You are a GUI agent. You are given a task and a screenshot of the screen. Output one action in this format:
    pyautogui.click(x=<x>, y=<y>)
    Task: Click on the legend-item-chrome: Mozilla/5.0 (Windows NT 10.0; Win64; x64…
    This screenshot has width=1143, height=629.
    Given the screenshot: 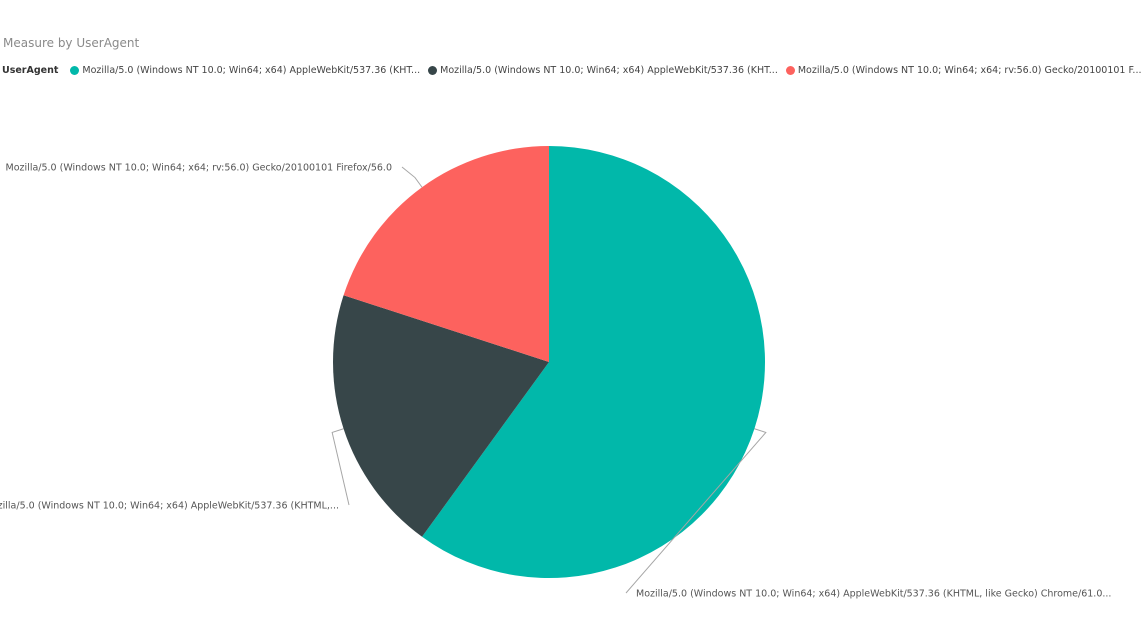 What is the action you would take?
    pyautogui.click(x=245, y=70)
    